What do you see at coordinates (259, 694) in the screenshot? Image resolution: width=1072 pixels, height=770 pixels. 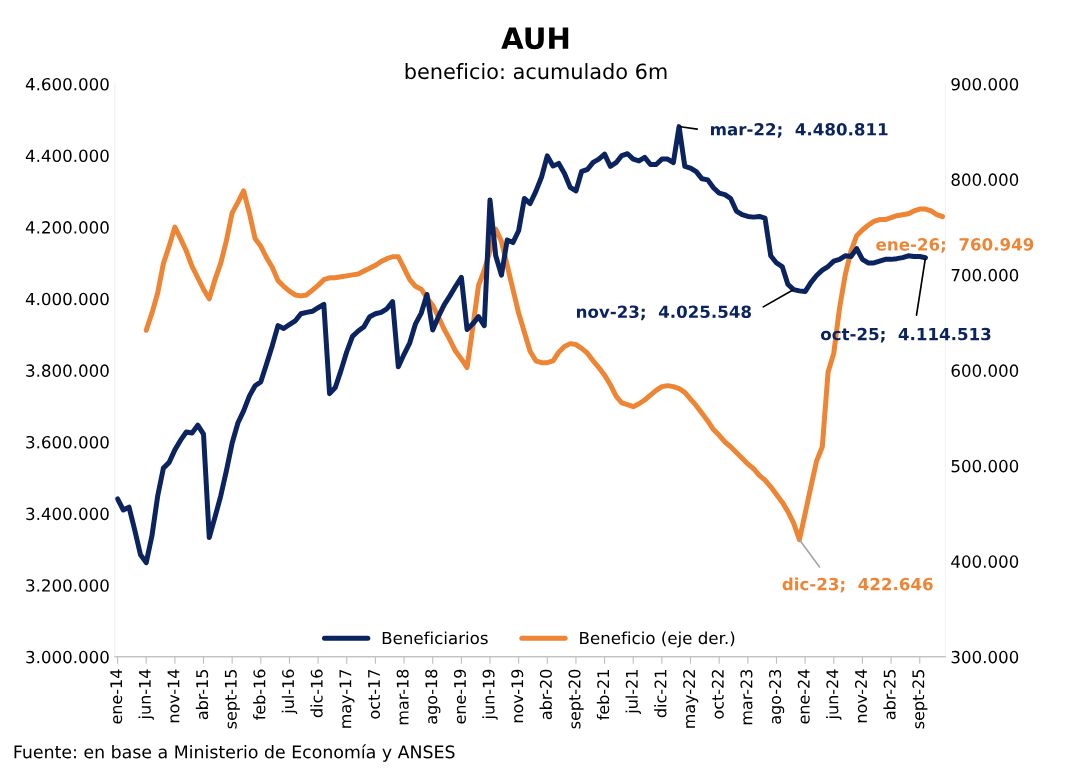 I see `x-tick-label: feb-16` at bounding box center [259, 694].